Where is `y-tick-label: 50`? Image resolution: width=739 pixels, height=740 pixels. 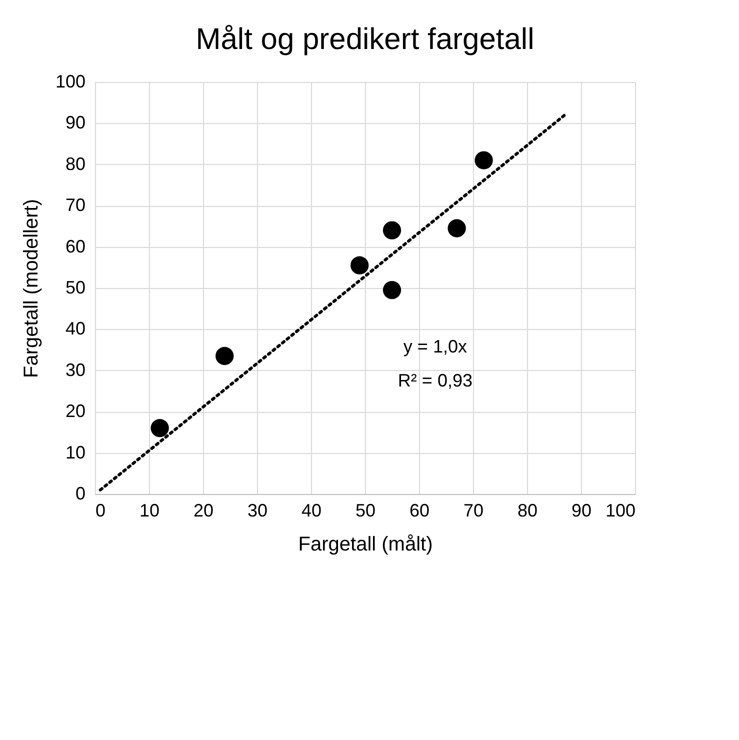 y-tick-label: 50 is located at coordinates (75, 288).